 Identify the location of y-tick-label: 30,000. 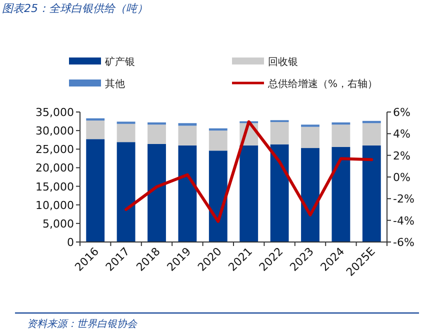
(55, 131).